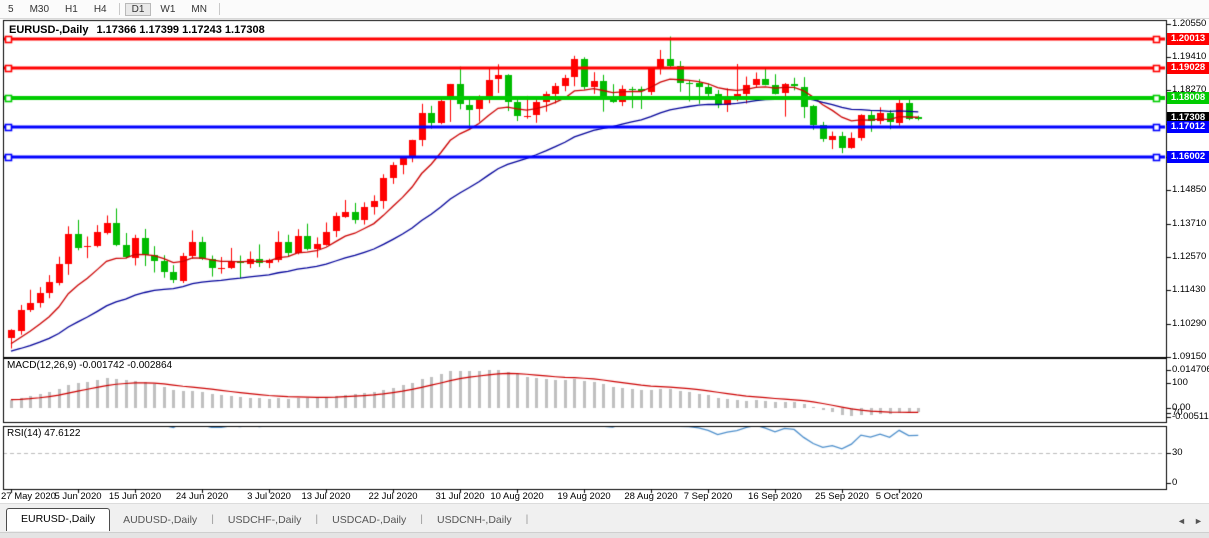 This screenshot has height=538, width=1209. I want to click on rsi-tick-label: 30, so click(1177, 452).